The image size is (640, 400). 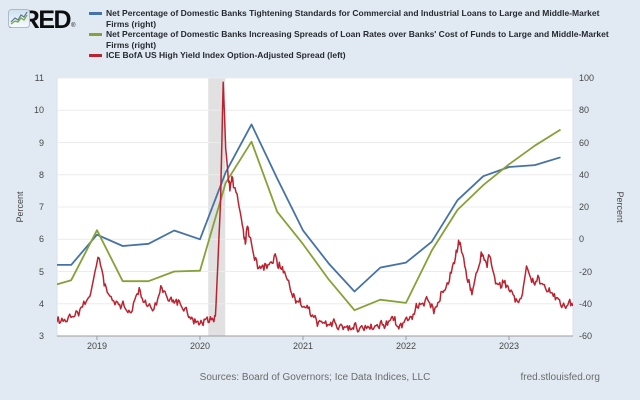 What do you see at coordinates (41, 142) in the screenshot?
I see `y-left-tick-label: 9` at bounding box center [41, 142].